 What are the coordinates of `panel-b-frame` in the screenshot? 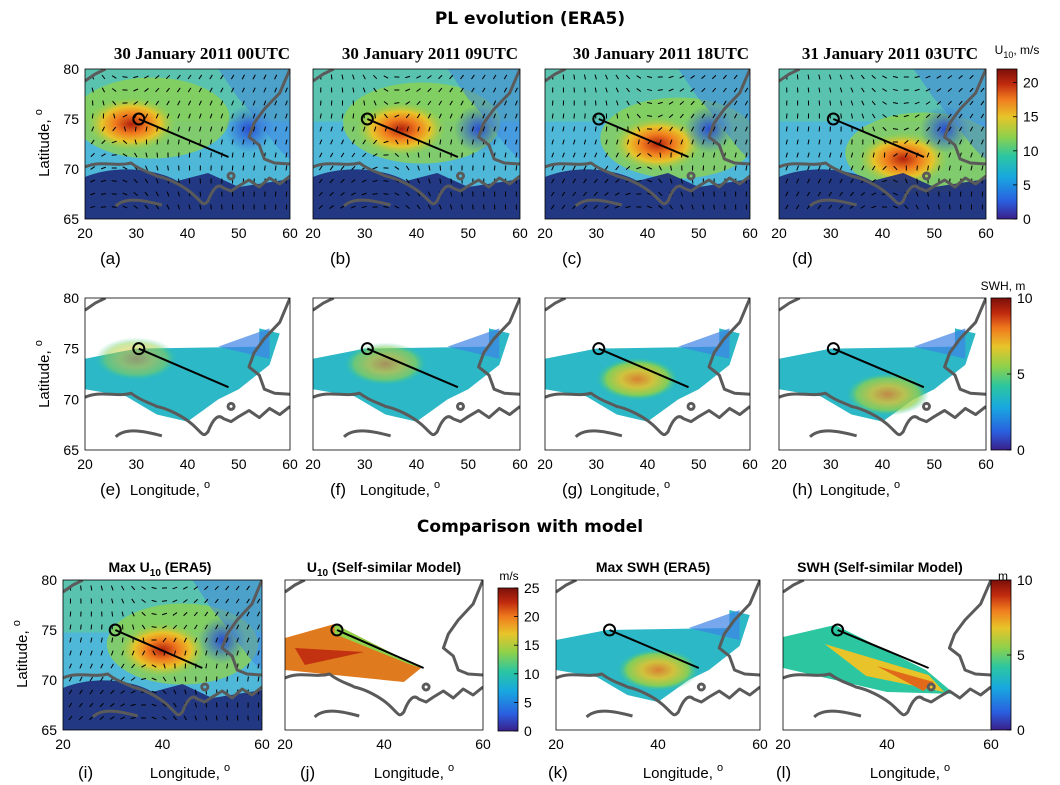 It's located at (416, 144).